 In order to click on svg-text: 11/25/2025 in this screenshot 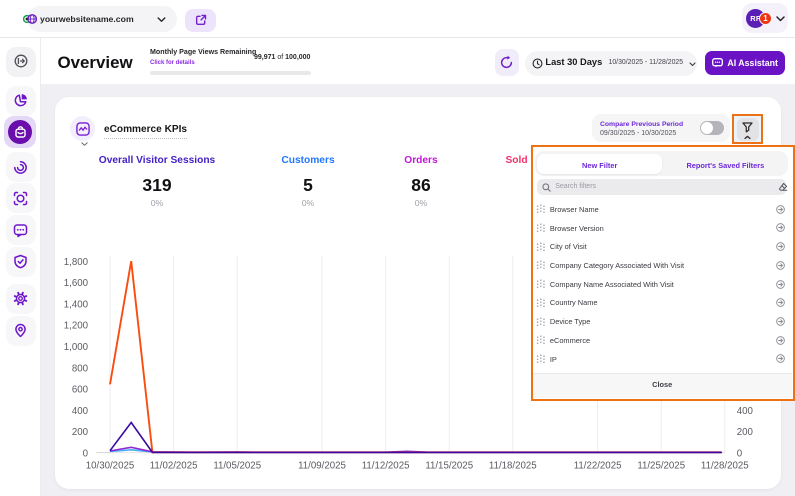, I will do `click(661, 466)`.